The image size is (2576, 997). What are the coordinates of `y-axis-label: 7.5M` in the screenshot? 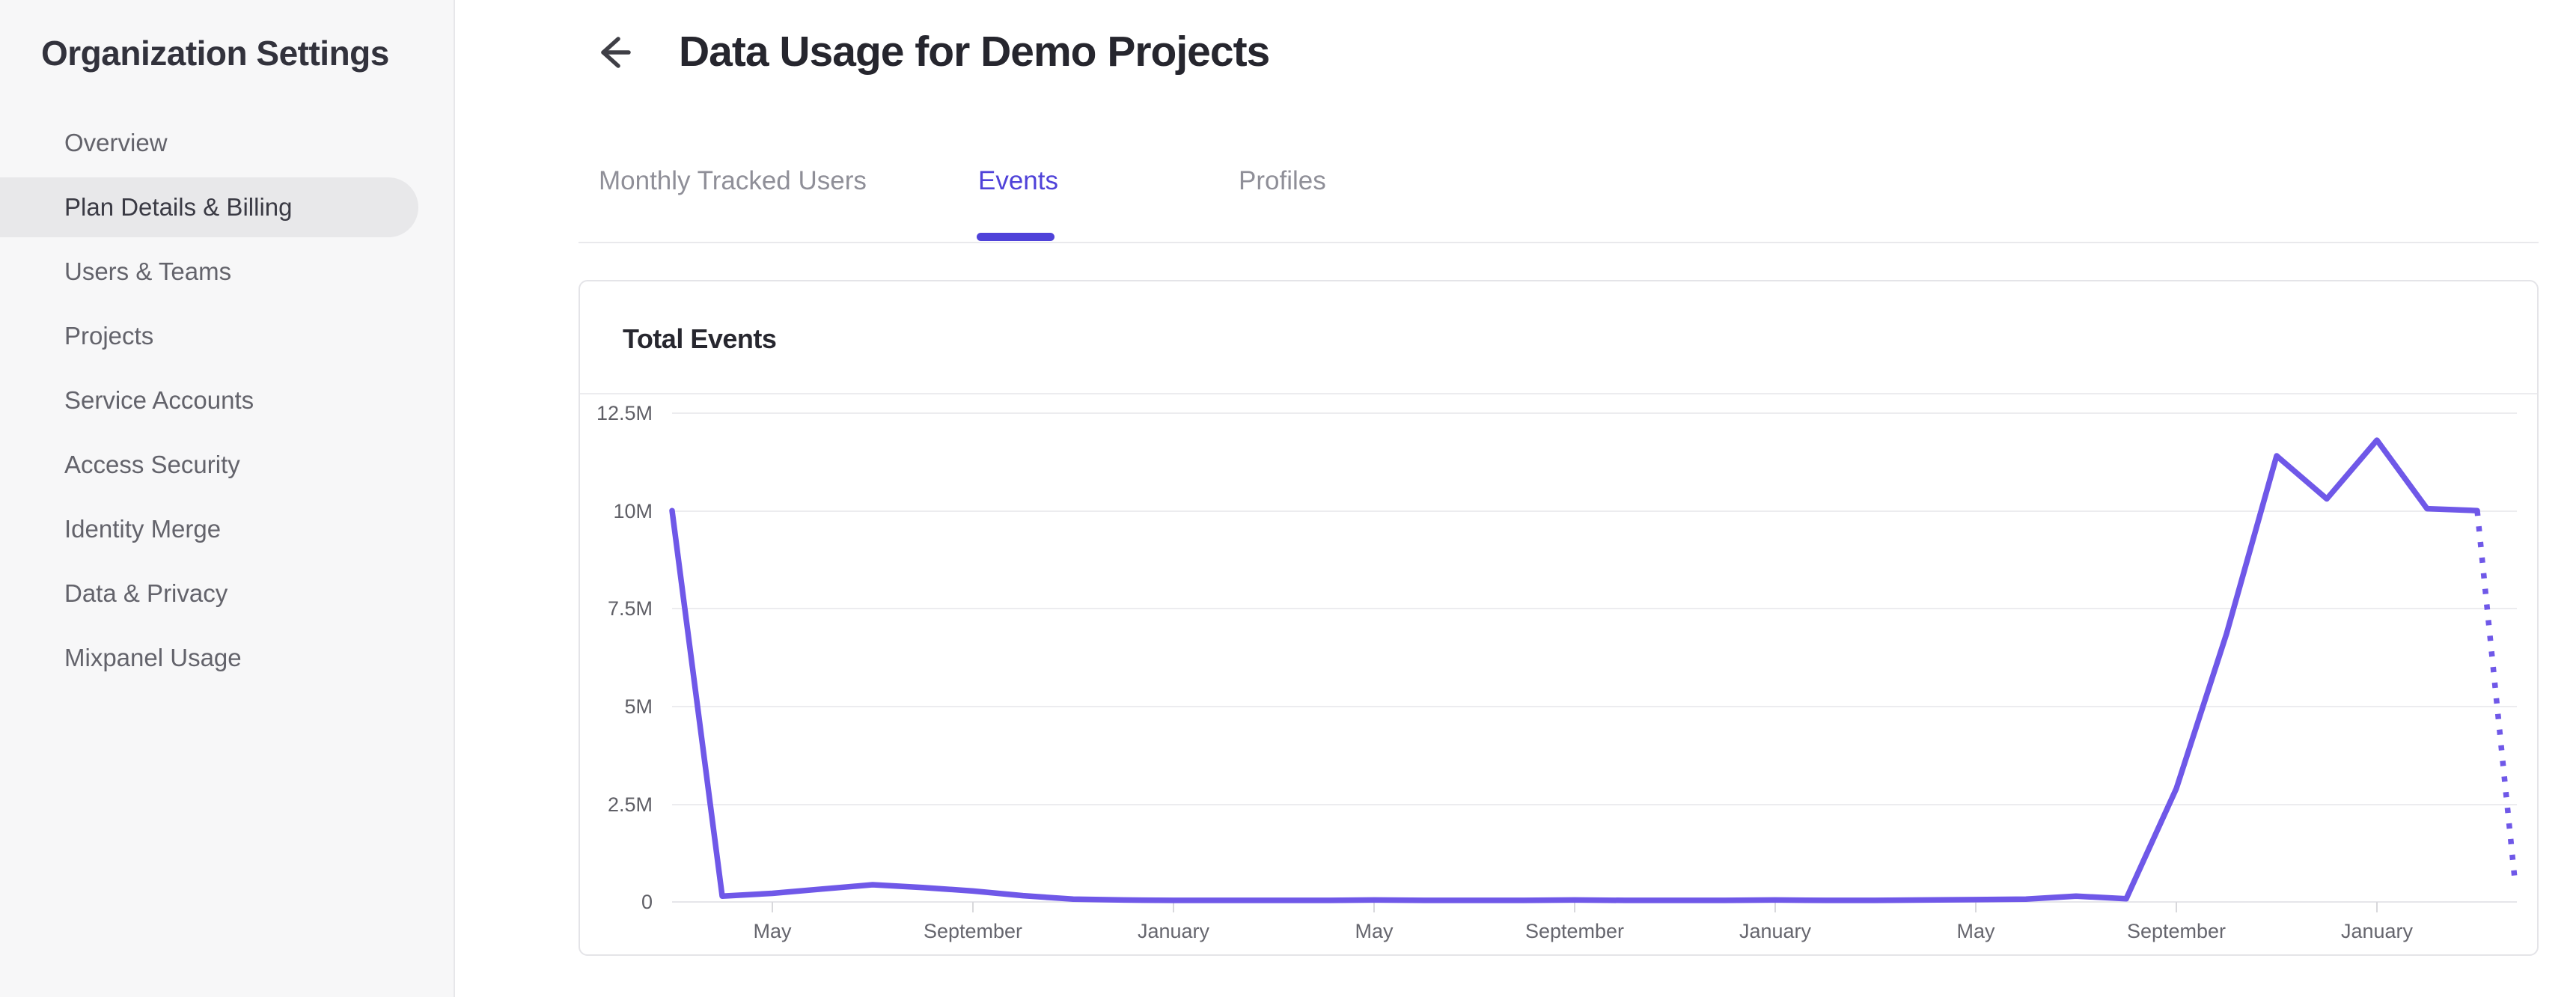 It's located at (630, 608).